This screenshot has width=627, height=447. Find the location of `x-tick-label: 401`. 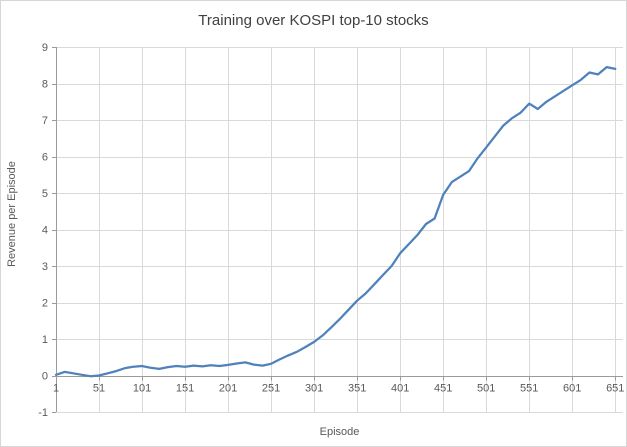

x-tick-label: 401 is located at coordinates (400, 389).